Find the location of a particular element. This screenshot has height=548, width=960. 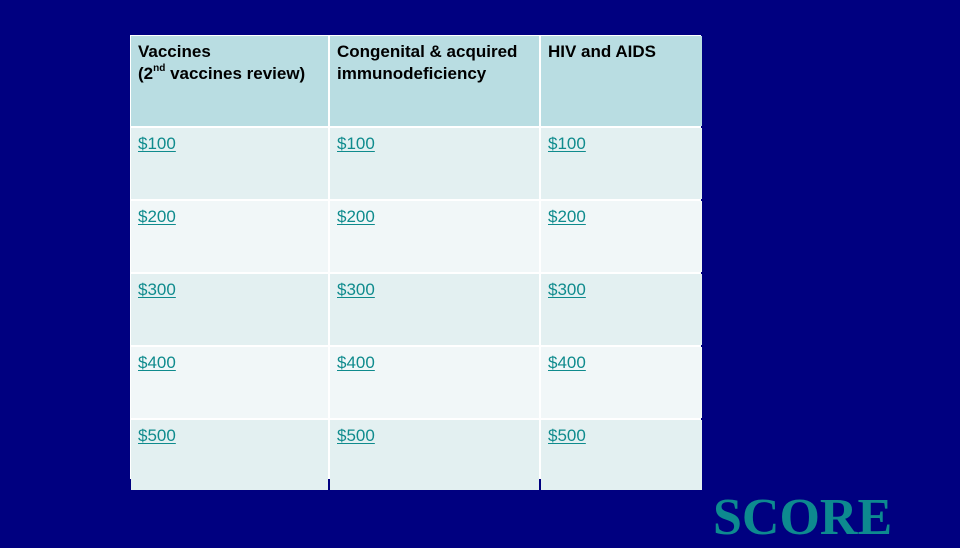

value-link-immunodeficiency-400: $400 is located at coordinates (356, 362).